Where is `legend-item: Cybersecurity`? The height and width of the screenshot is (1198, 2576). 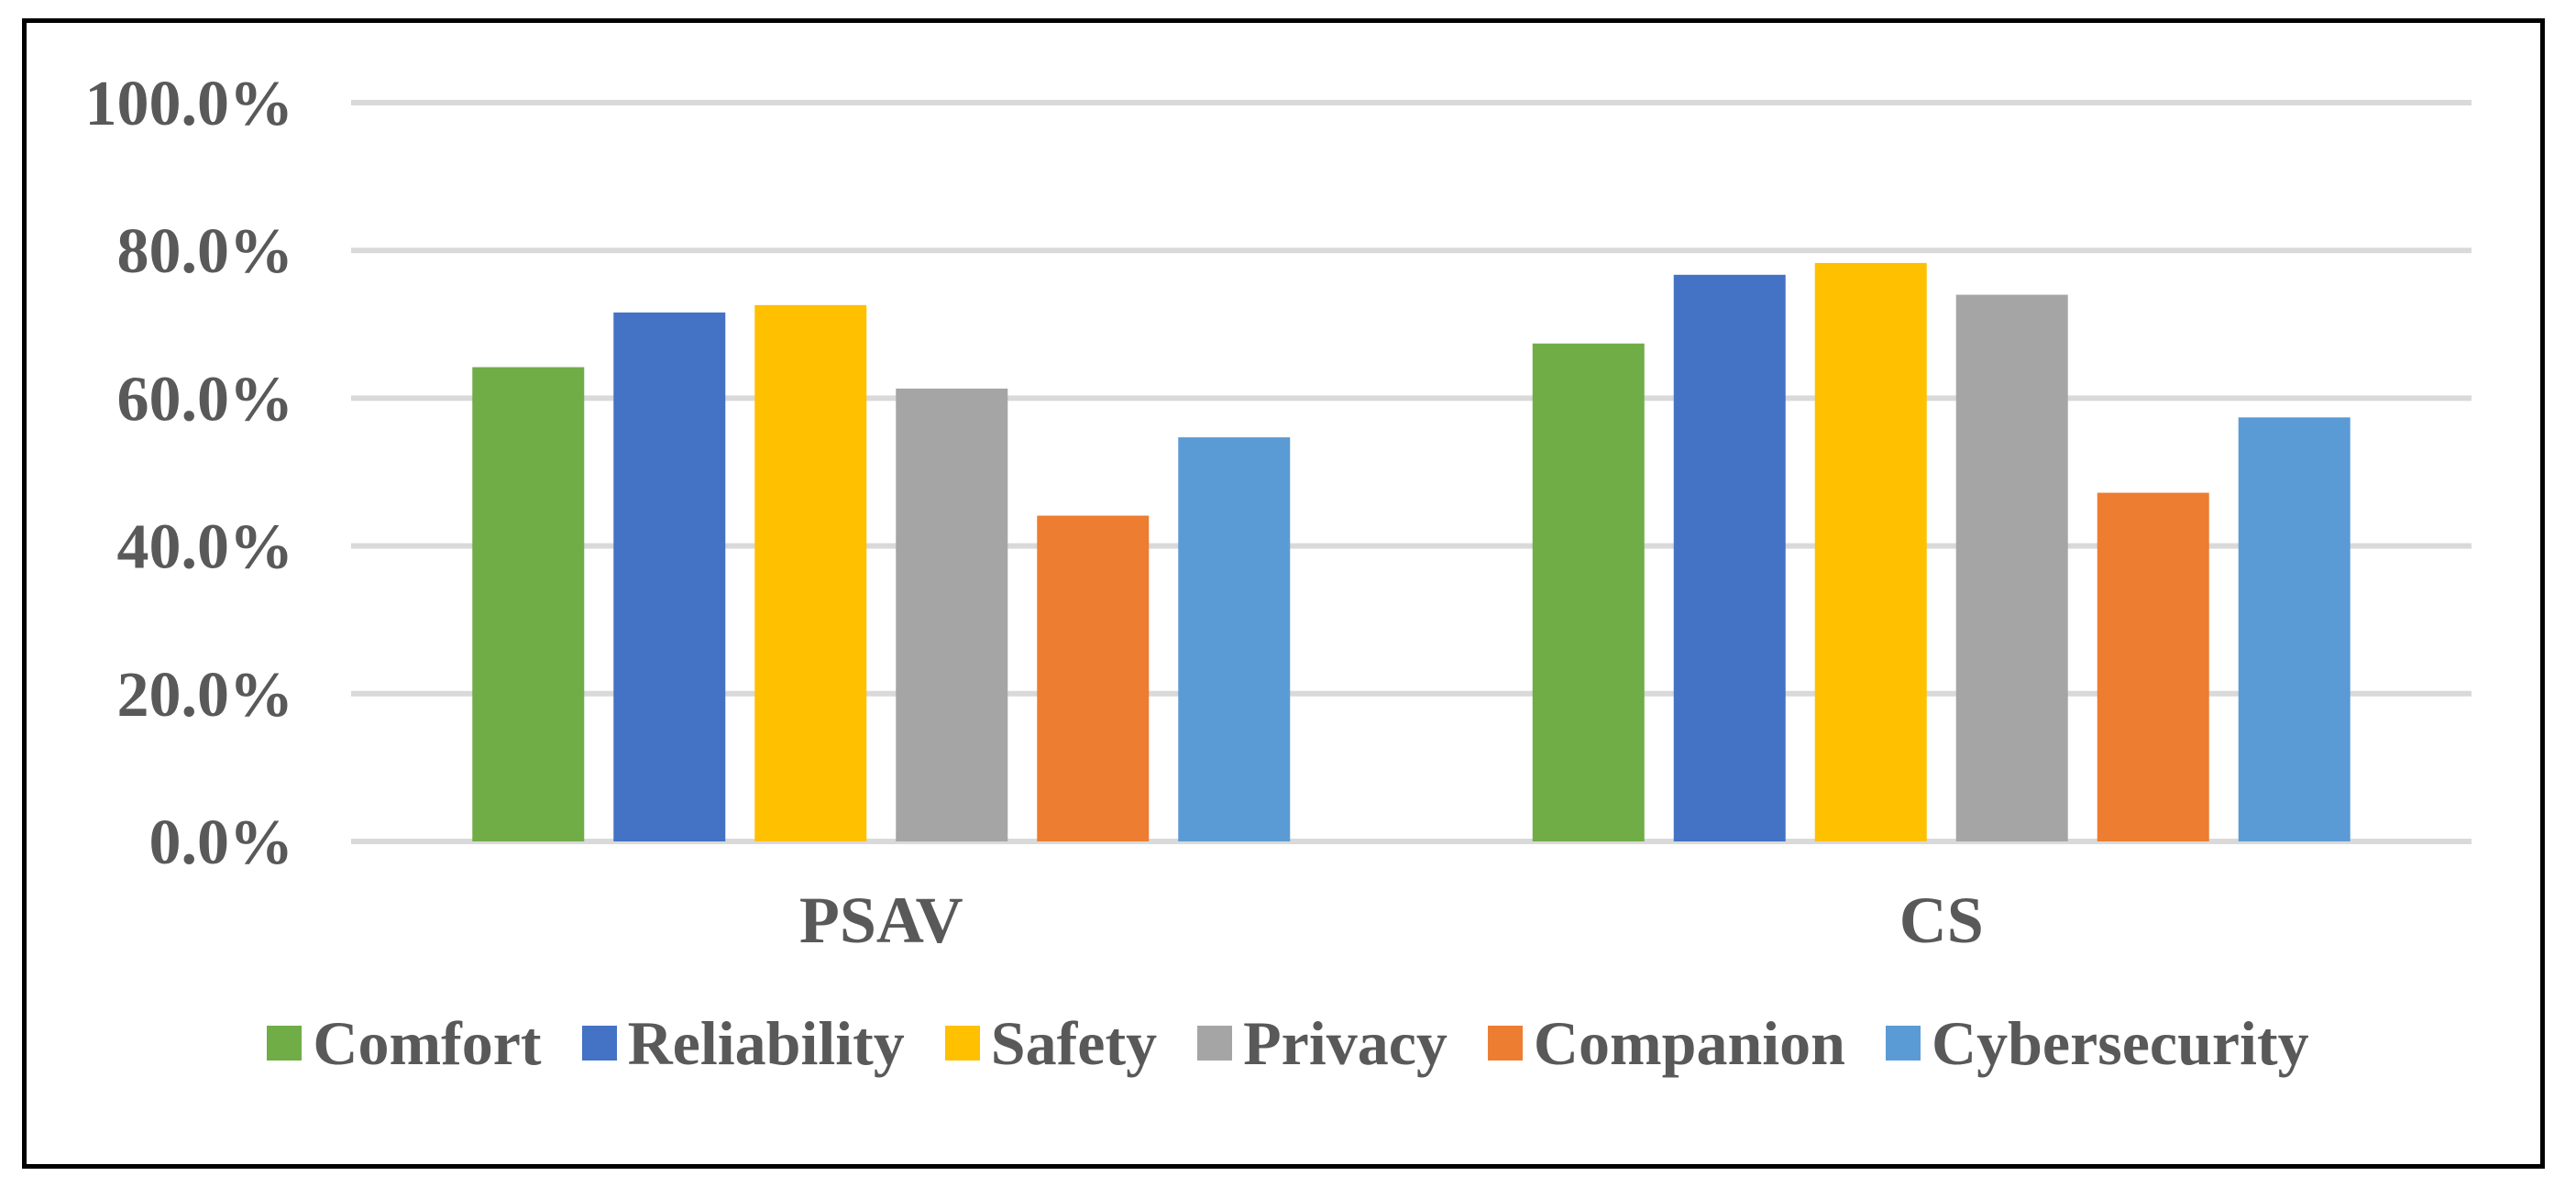
legend-item: Cybersecurity is located at coordinates (2097, 1043).